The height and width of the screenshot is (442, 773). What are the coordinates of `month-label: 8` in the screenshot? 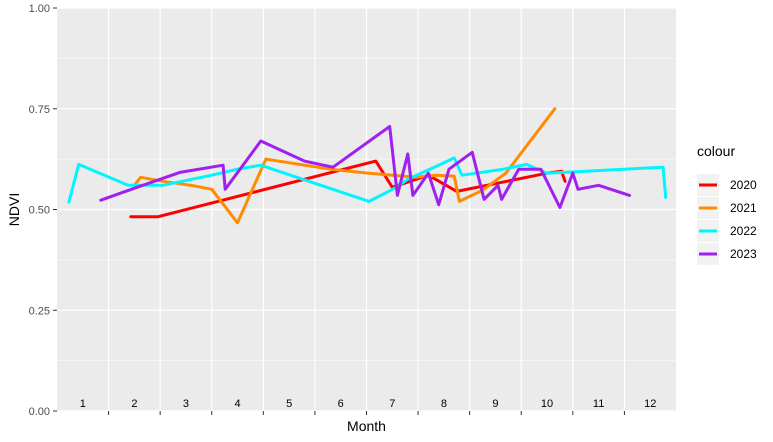 It's located at (444, 404).